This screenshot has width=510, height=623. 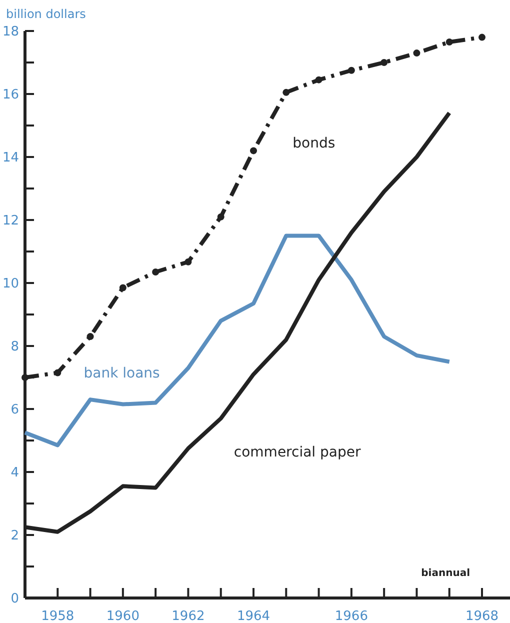 What do you see at coordinates (14, 347) in the screenshot?
I see `y-tick-label: 8` at bounding box center [14, 347].